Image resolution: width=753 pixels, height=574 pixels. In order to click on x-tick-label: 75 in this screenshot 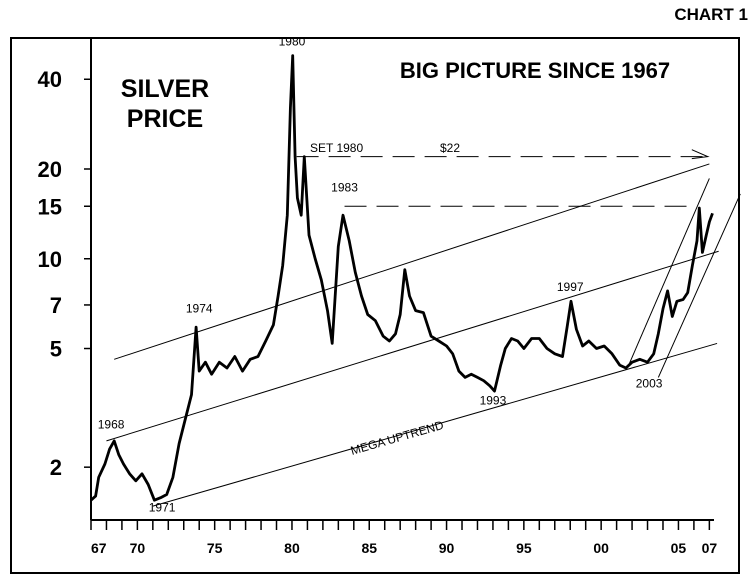, I will do `click(215, 548)`.